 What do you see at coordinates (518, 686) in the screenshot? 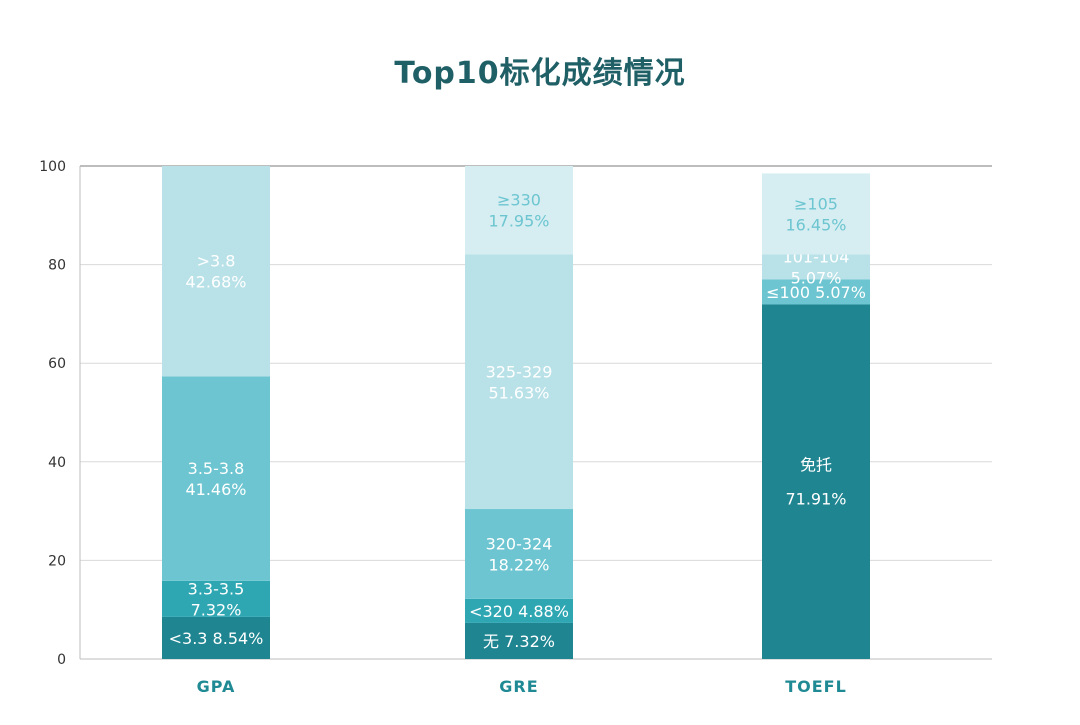
I see `x-category-label-gre: GRE` at bounding box center [518, 686].